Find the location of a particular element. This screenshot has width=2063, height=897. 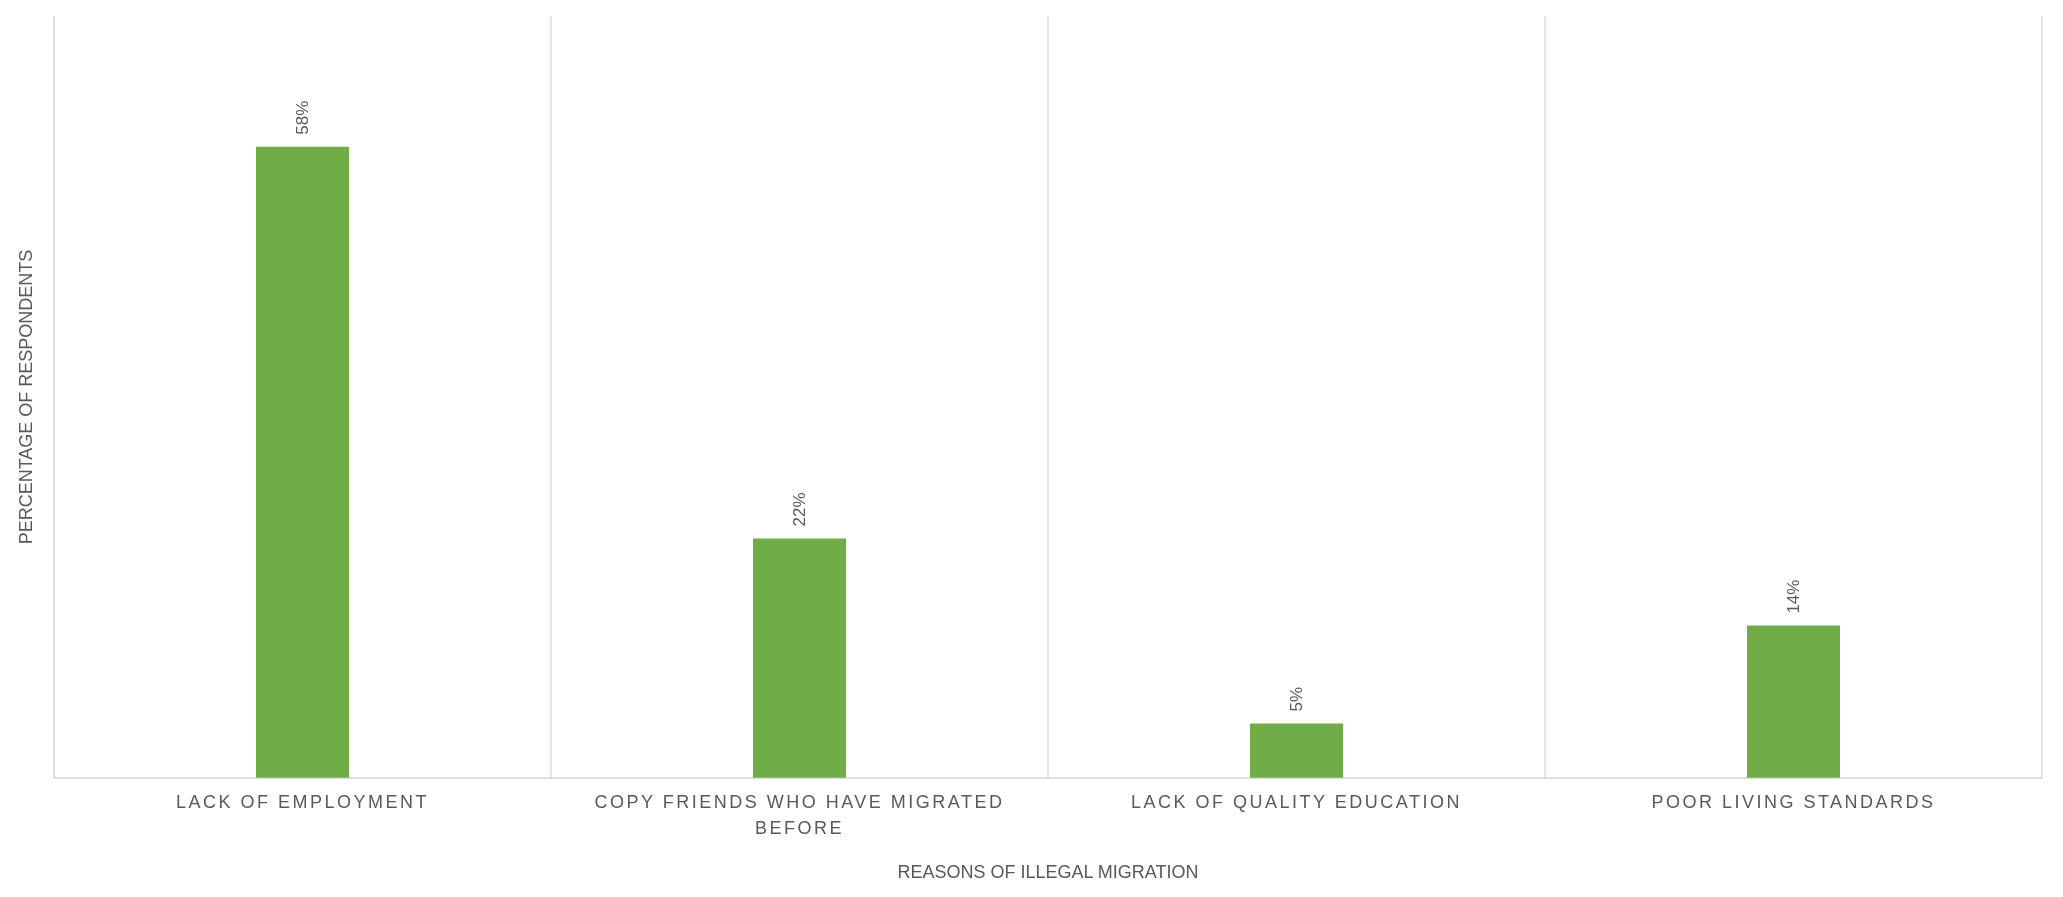

data-label: 14% is located at coordinates (1793, 596).